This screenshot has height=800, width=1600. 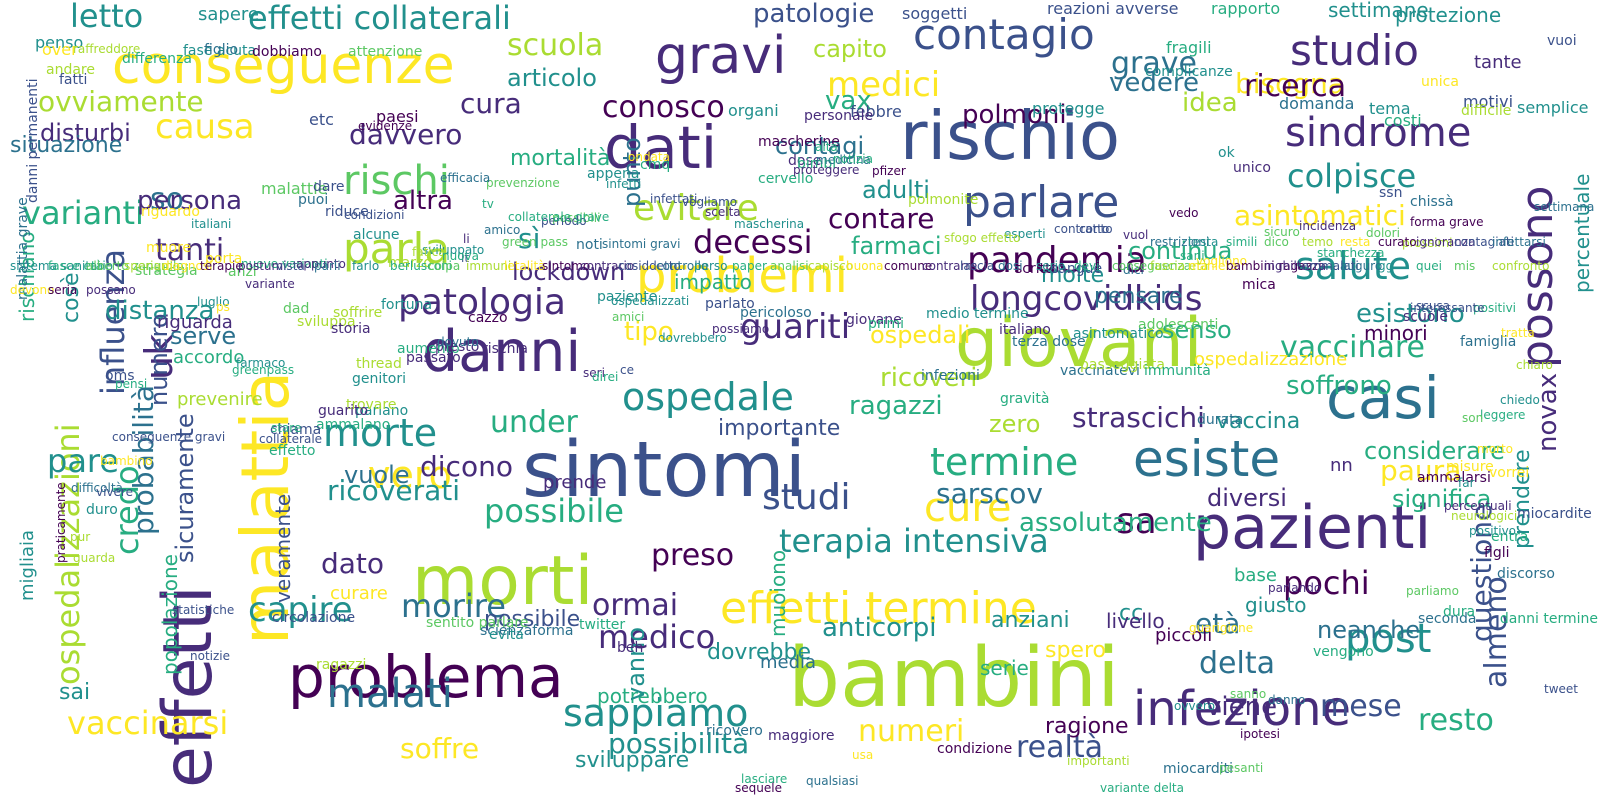 What do you see at coordinates (943, 200) in the screenshot?
I see `cloud-word: polmonite` at bounding box center [943, 200].